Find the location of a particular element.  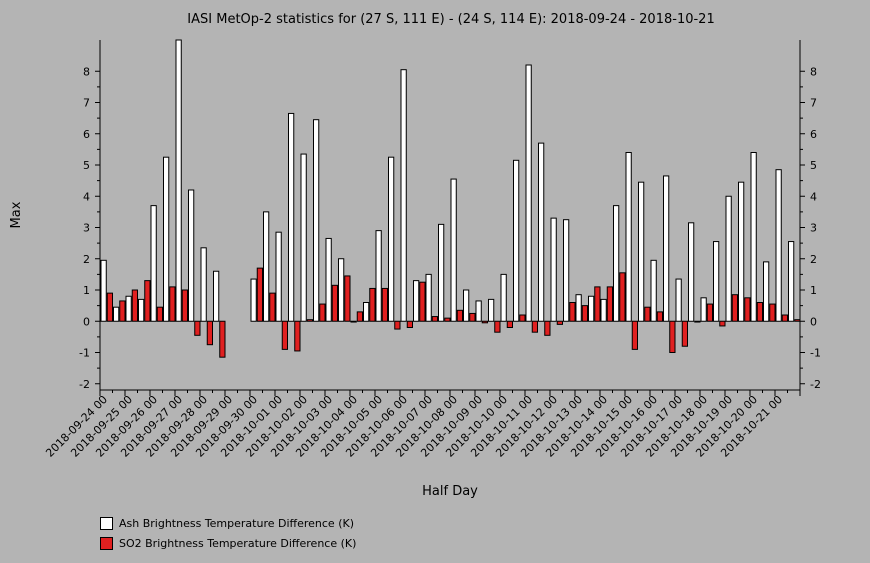

y-tick-label-left: 3 is located at coordinates (86, 228).